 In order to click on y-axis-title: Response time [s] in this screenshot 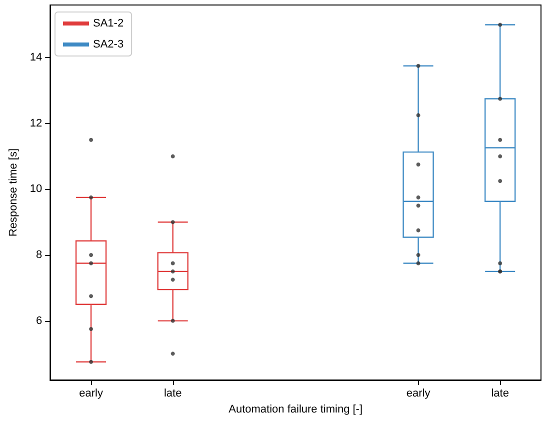, I will do `click(14, 192)`.